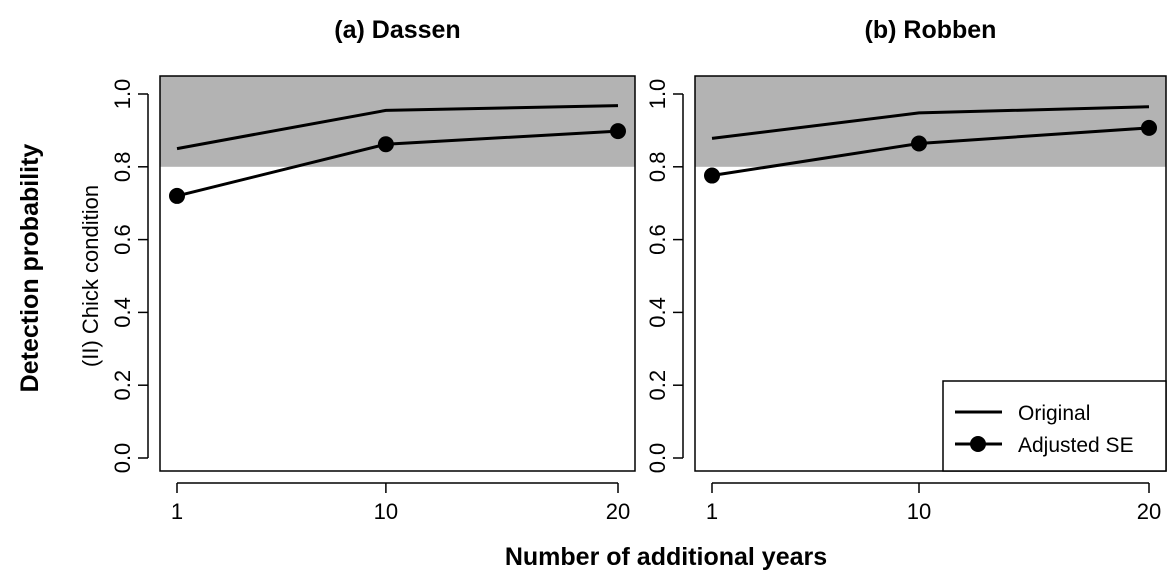 The height and width of the screenshot is (576, 1172). Describe the element at coordinates (397, 30) in the screenshot. I see `panel-title: (a) Dassen` at that location.